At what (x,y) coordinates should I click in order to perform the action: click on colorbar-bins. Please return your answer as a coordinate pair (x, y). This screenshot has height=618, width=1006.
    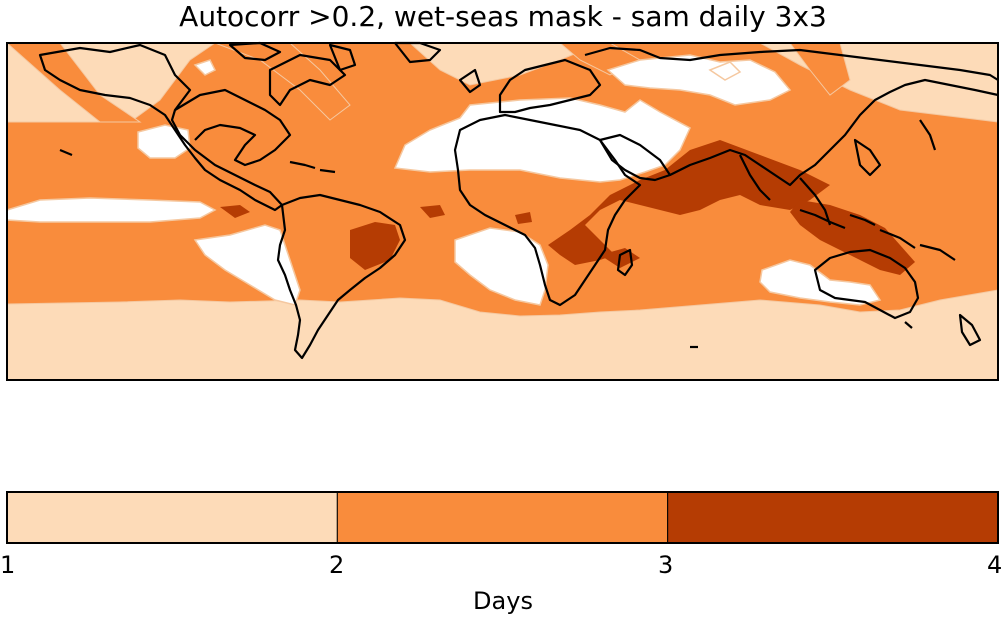
    Looking at the image, I should click on (502, 517).